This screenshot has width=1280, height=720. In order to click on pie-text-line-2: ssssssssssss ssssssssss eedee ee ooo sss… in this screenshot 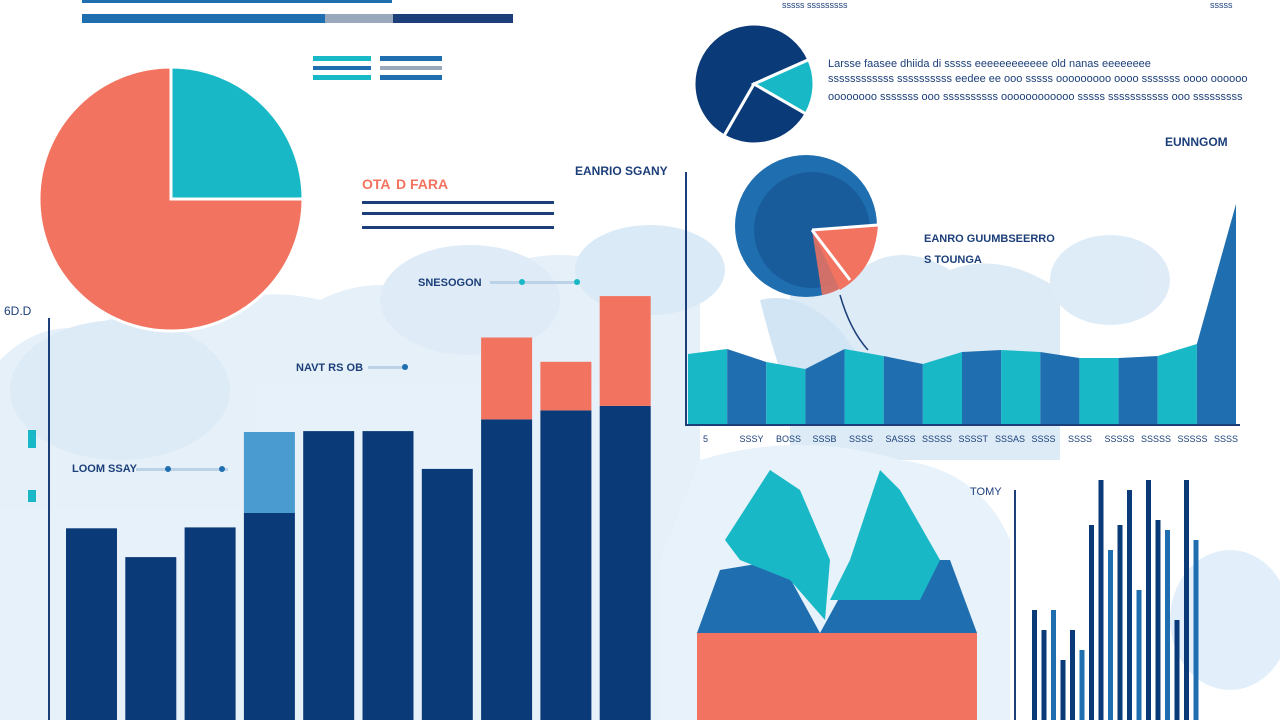, I will do `click(1037, 79)`.